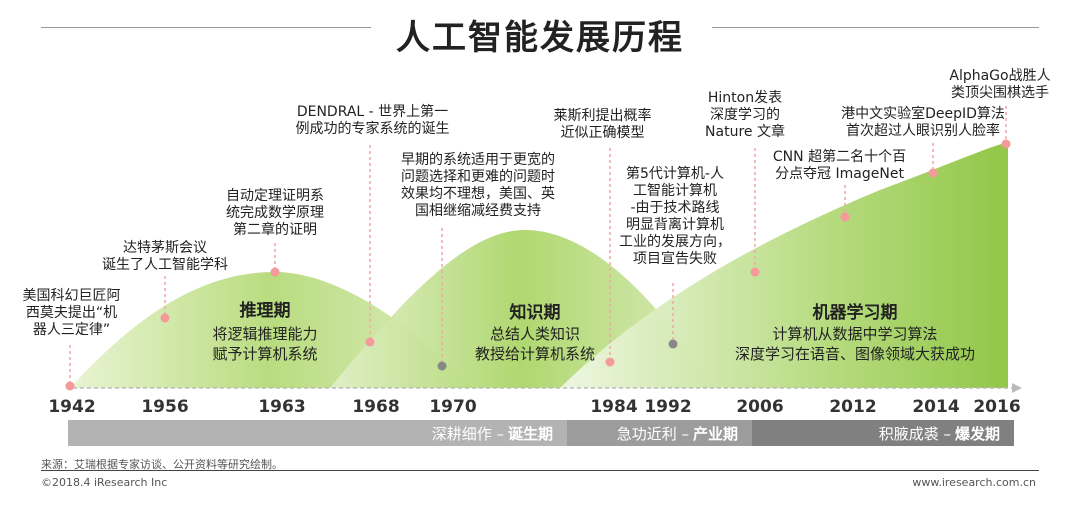  Describe the element at coordinates (540, 38) in the screenshot. I see `page-title: 人工智能发展历程` at that location.